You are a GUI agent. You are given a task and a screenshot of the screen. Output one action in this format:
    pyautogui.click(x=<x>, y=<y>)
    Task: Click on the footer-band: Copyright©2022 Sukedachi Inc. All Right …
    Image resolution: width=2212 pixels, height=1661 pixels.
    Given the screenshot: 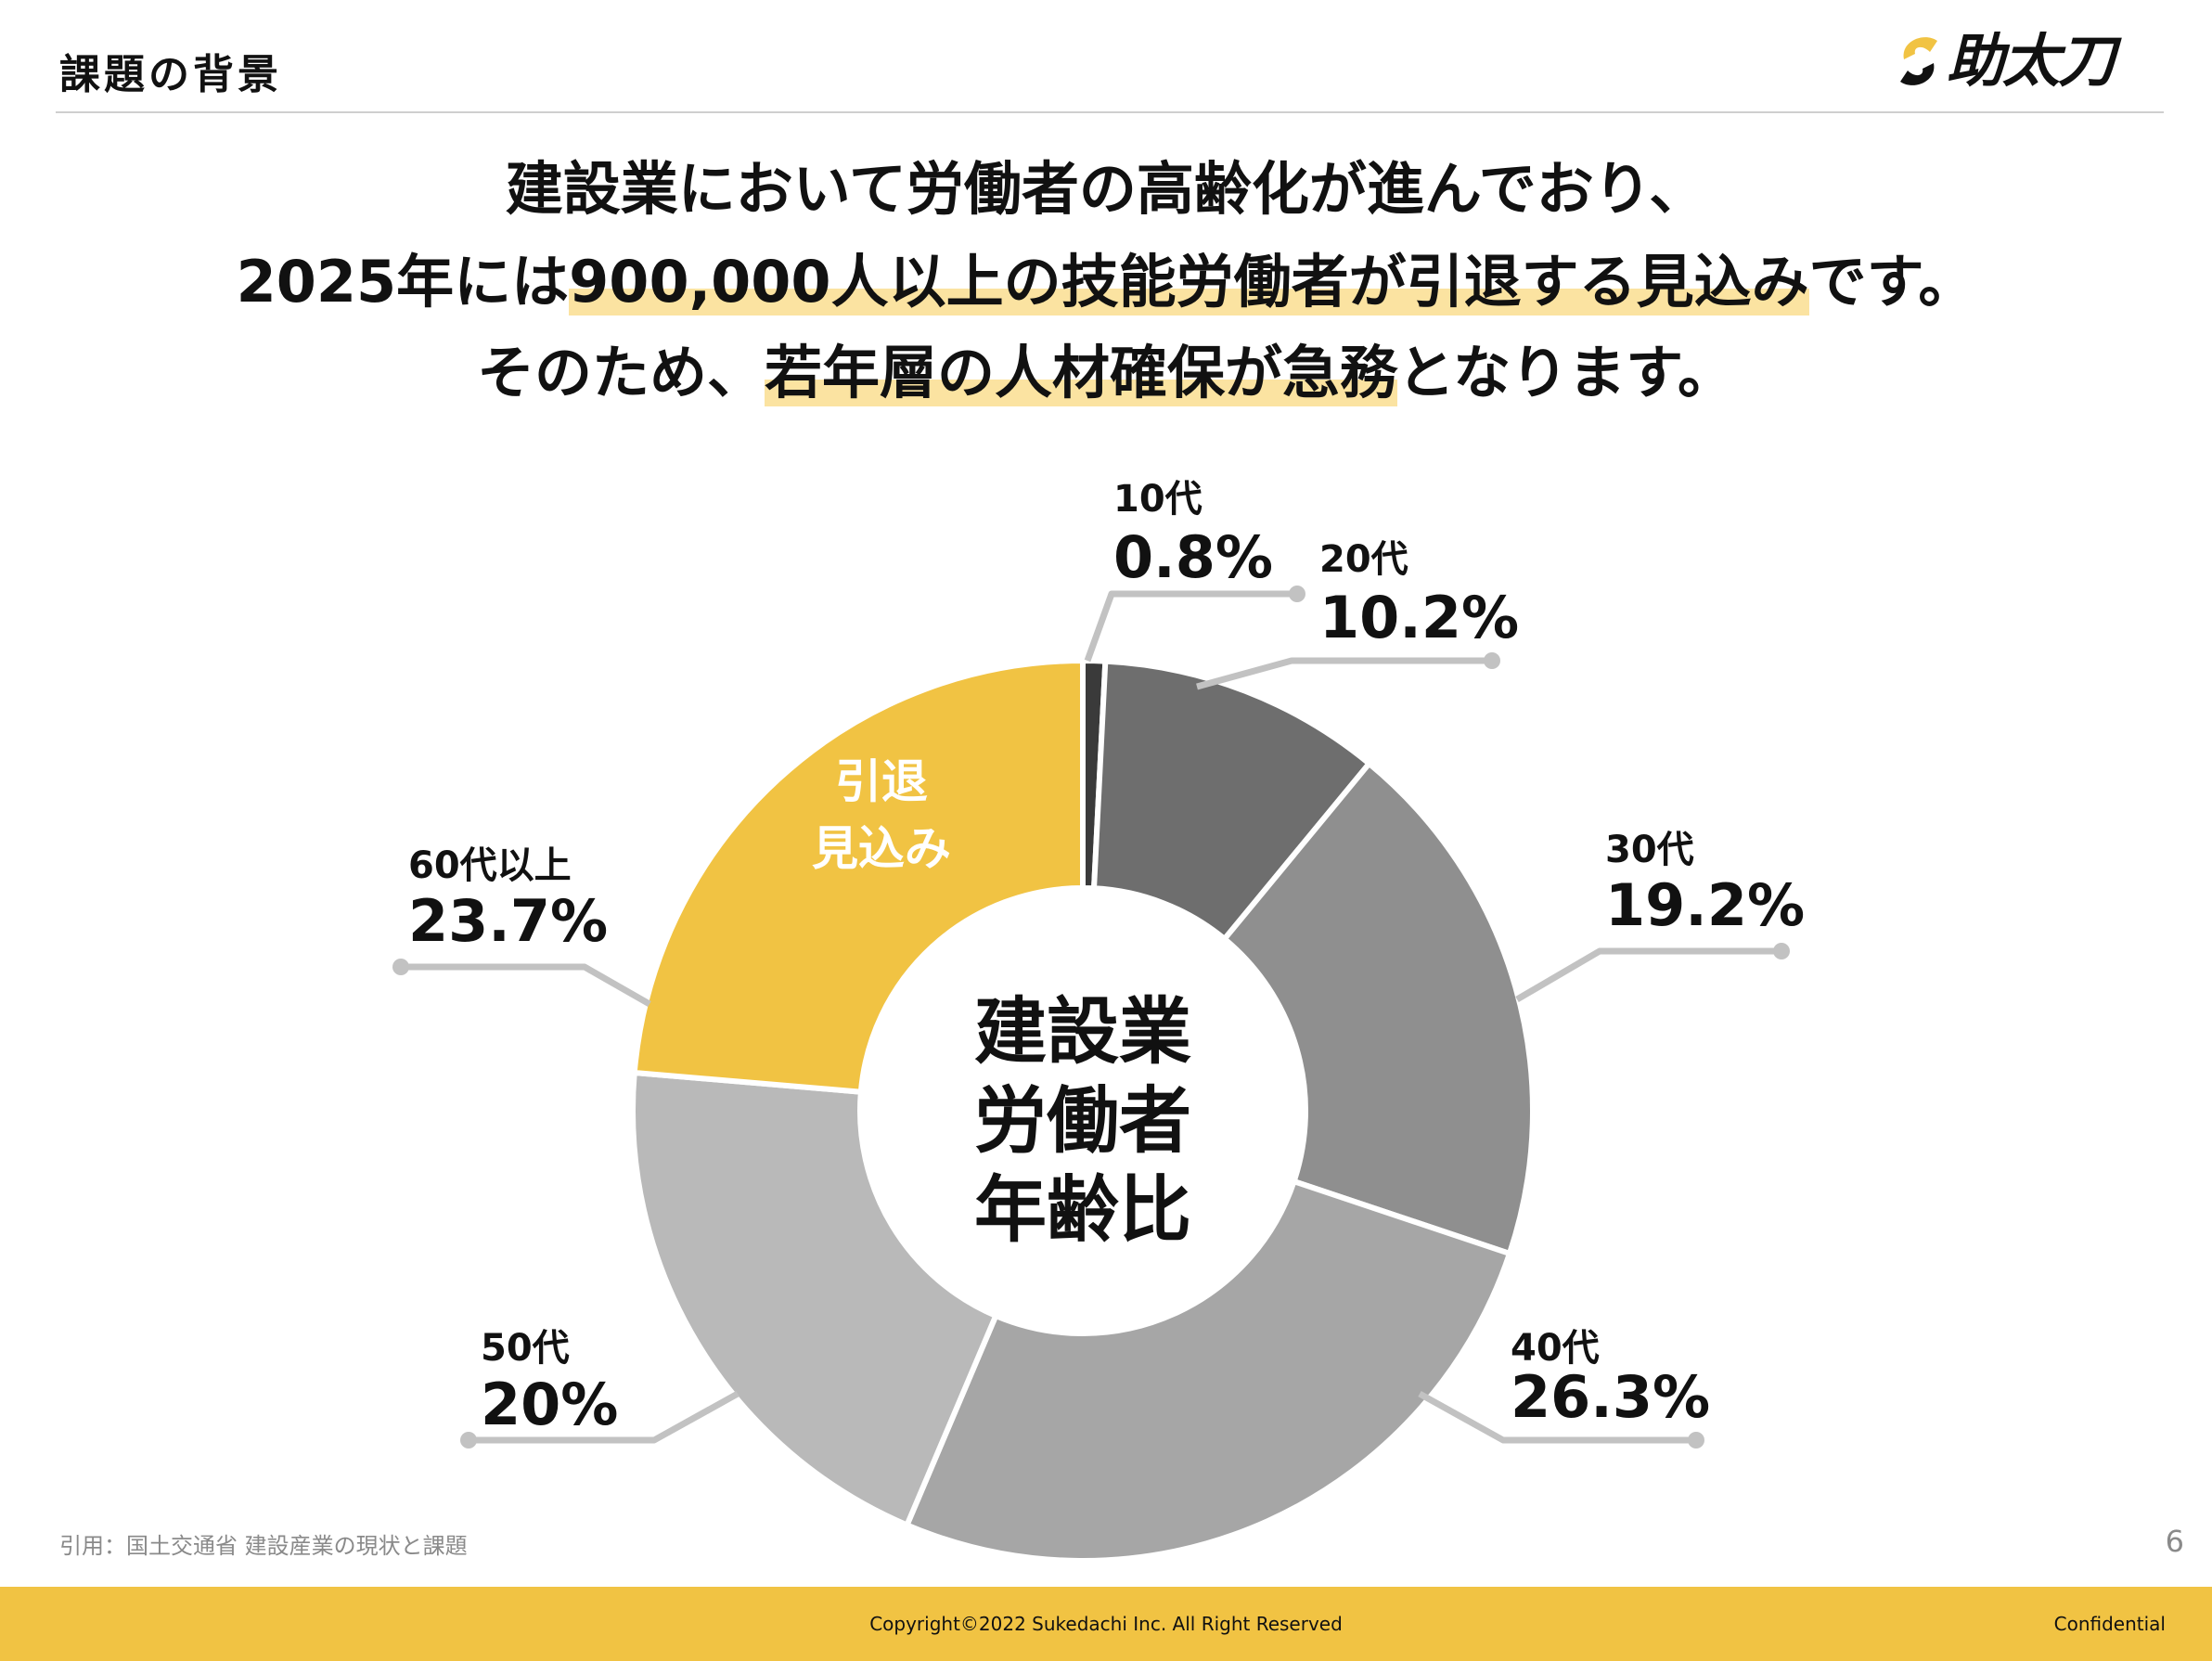 What is the action you would take?
    pyautogui.click(x=1106, y=1624)
    